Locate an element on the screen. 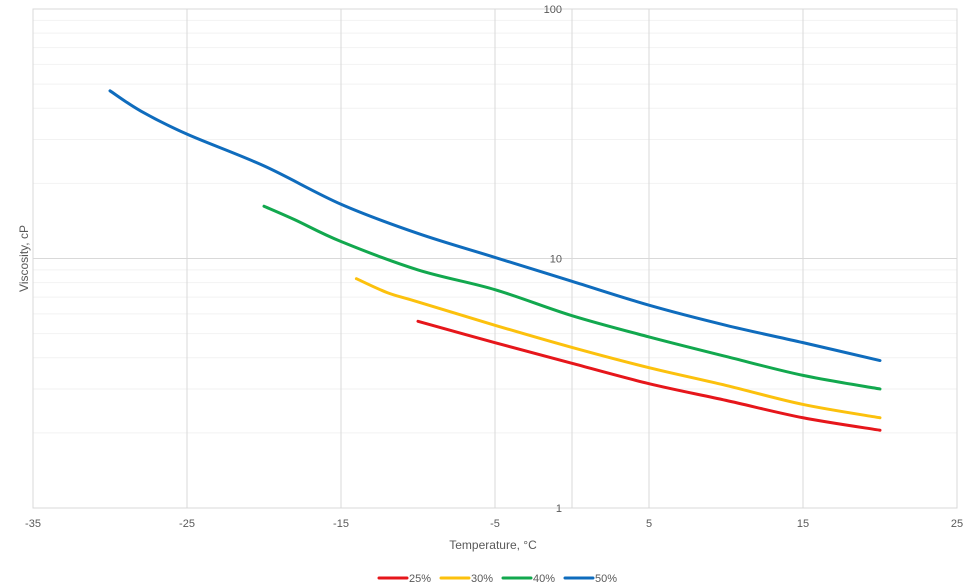  y-tick-labels: 1 10 100 is located at coordinates (553, 259).